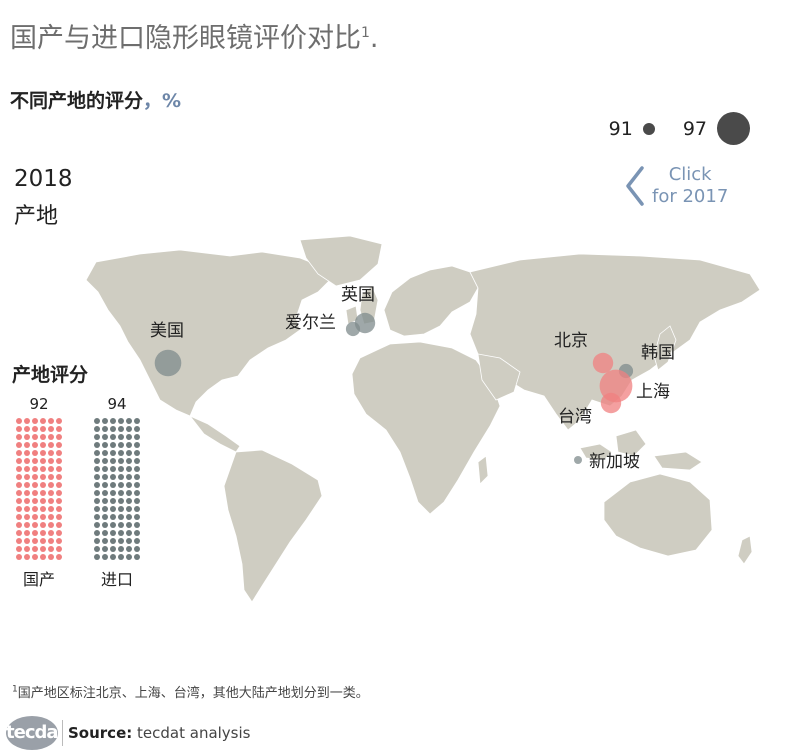 This screenshot has width=800, height=754. I want to click on city-label-上海: 上海, so click(653, 392).